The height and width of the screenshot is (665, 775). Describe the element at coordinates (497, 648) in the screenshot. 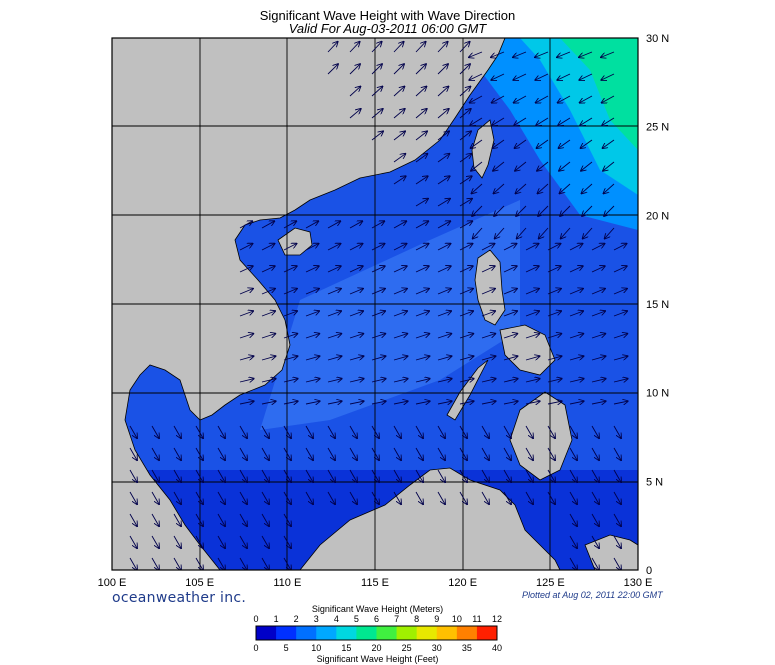

I see `colorbar-feet-tick: 40` at that location.